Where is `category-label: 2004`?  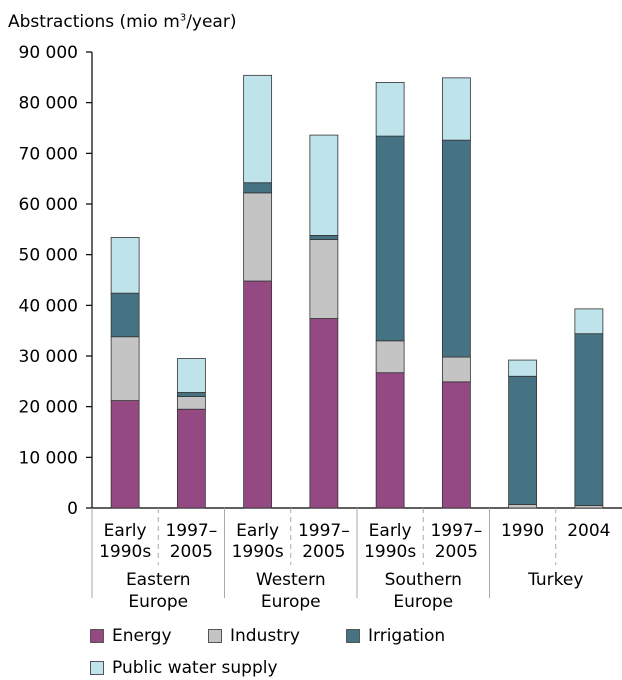 category-label: 2004 is located at coordinates (588, 531).